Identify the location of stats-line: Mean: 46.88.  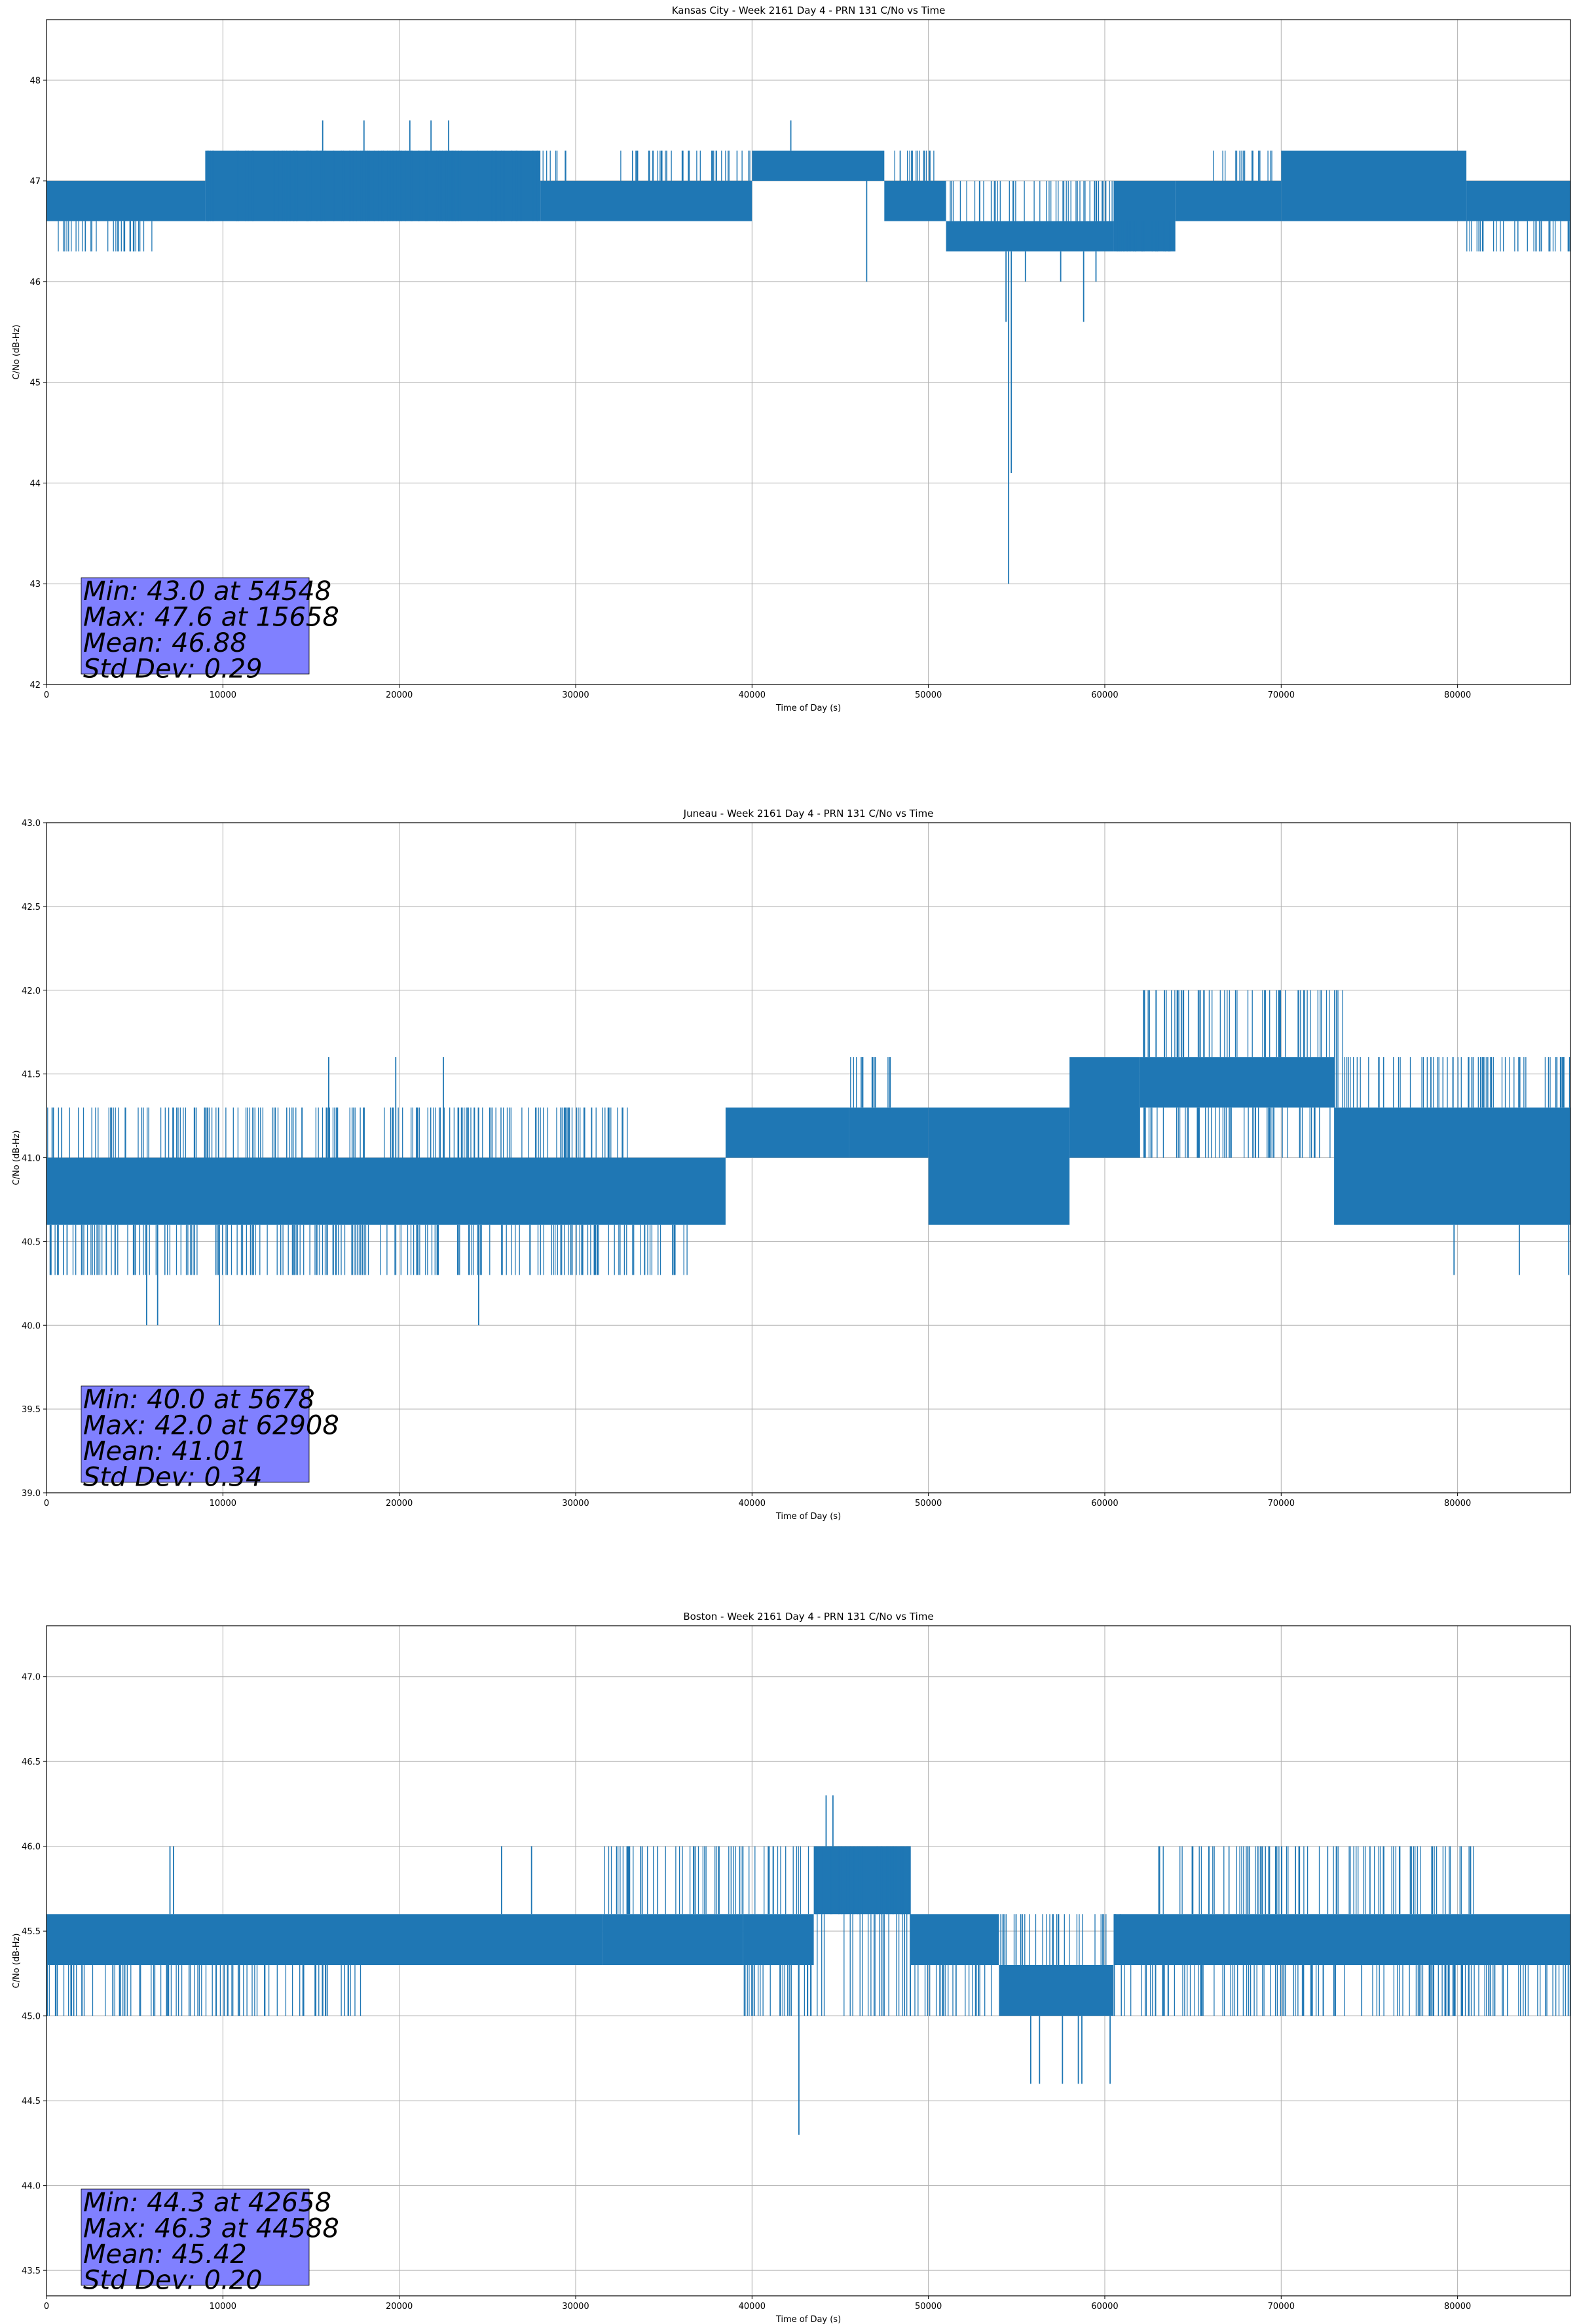
(165, 643).